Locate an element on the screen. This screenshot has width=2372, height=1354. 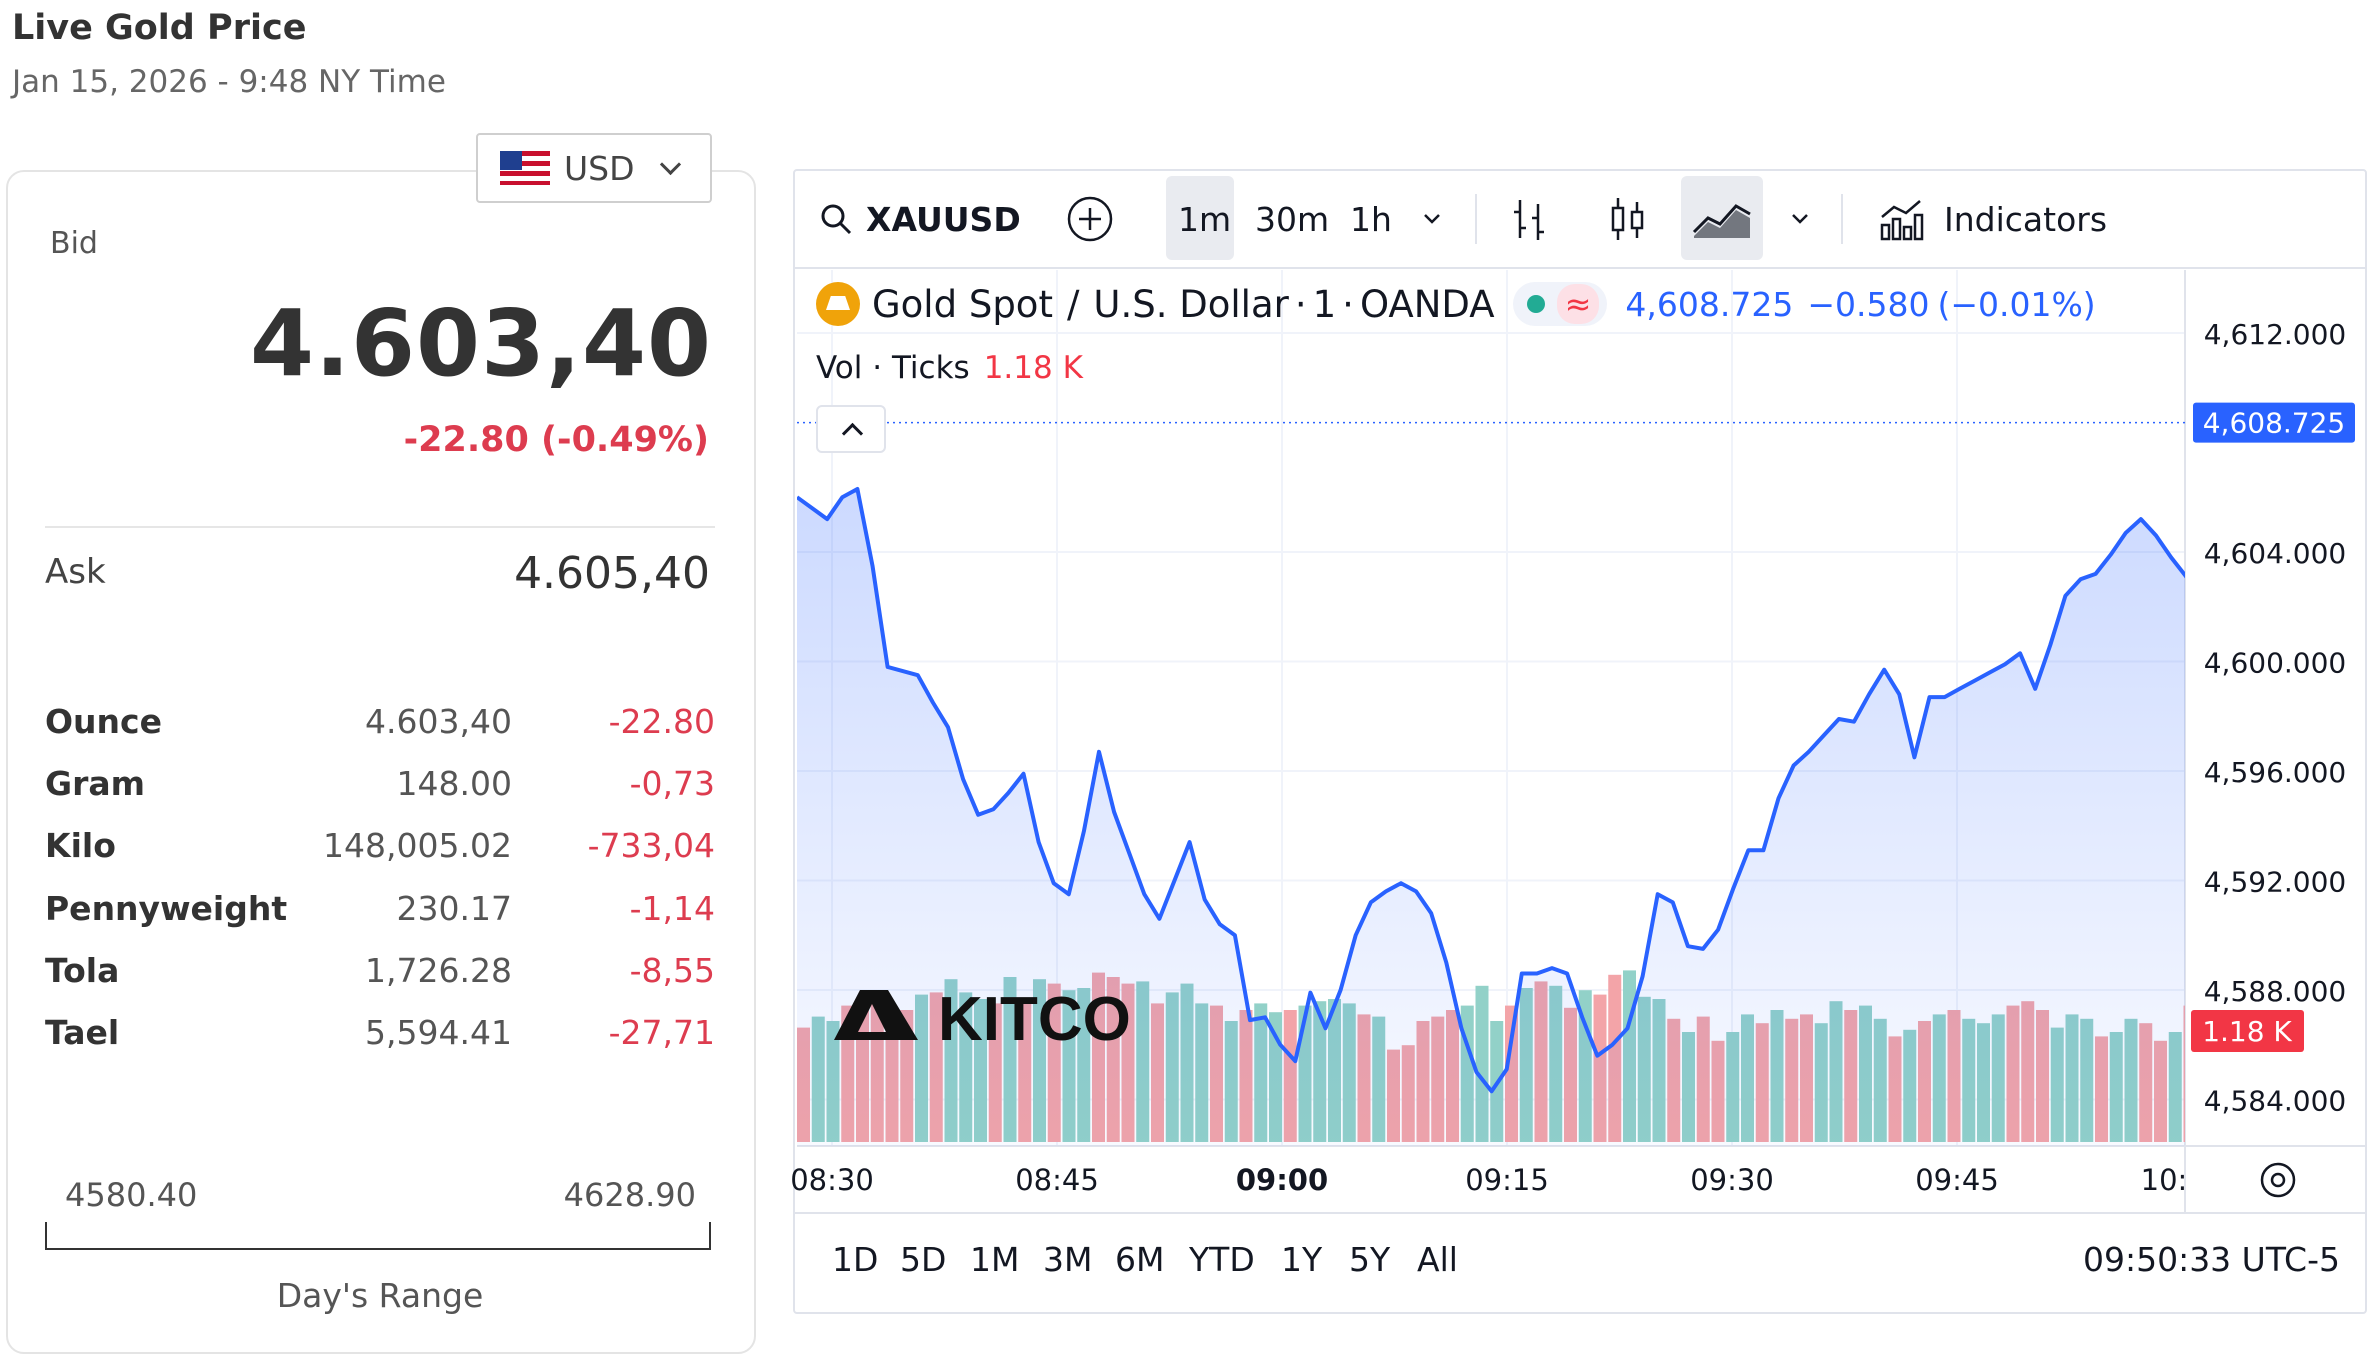
legend-source: OANDA is located at coordinates (1427, 304).